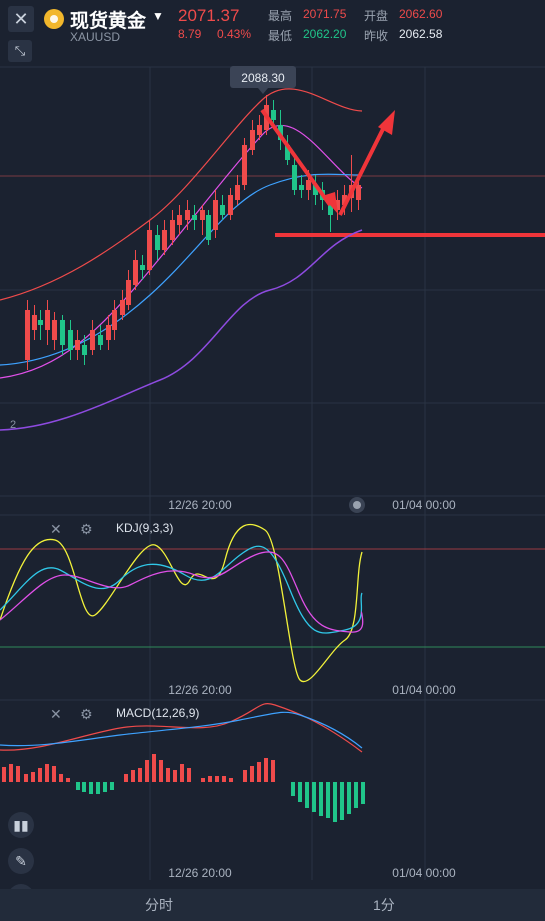 Image resolution: width=545 pixels, height=921 pixels. Describe the element at coordinates (21, 825) in the screenshot. I see `candles-icon: ▮▮` at that location.